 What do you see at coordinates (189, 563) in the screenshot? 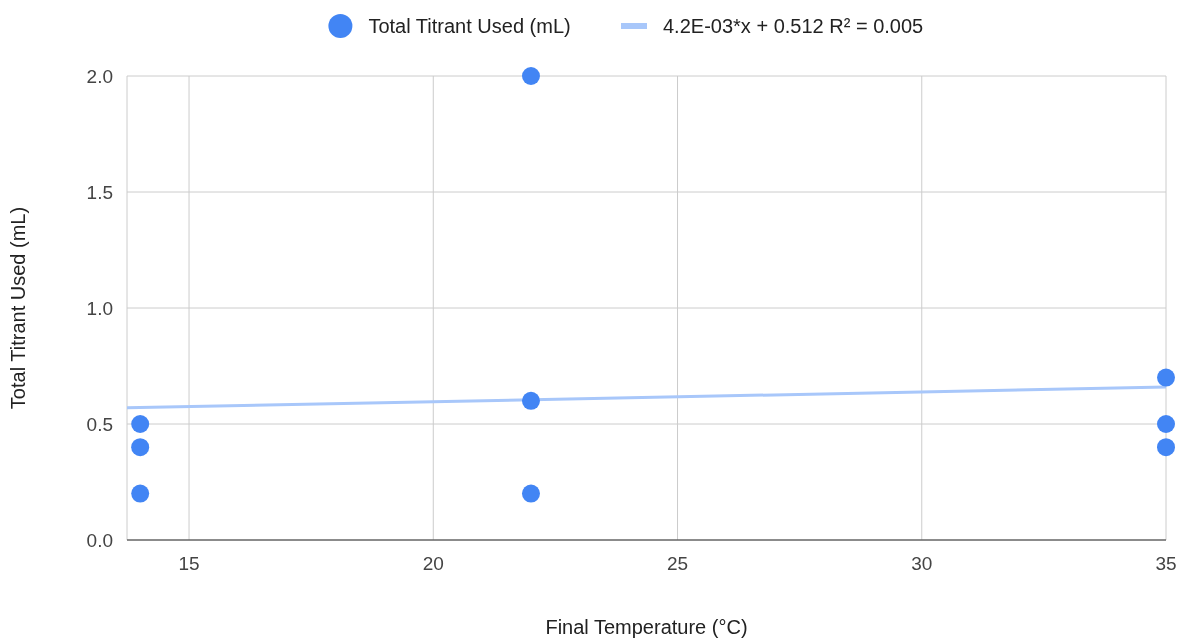
I see `x-tick-label: 15` at bounding box center [189, 563].